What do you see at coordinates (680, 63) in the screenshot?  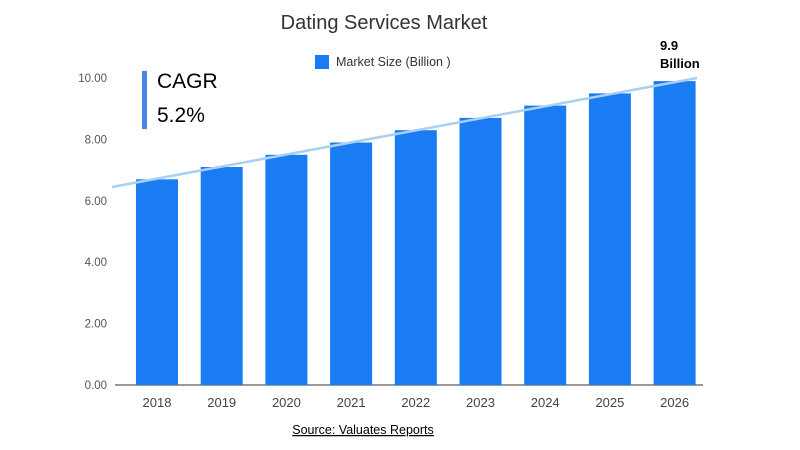 I see `last-value-annotation-line2: Billion` at bounding box center [680, 63].